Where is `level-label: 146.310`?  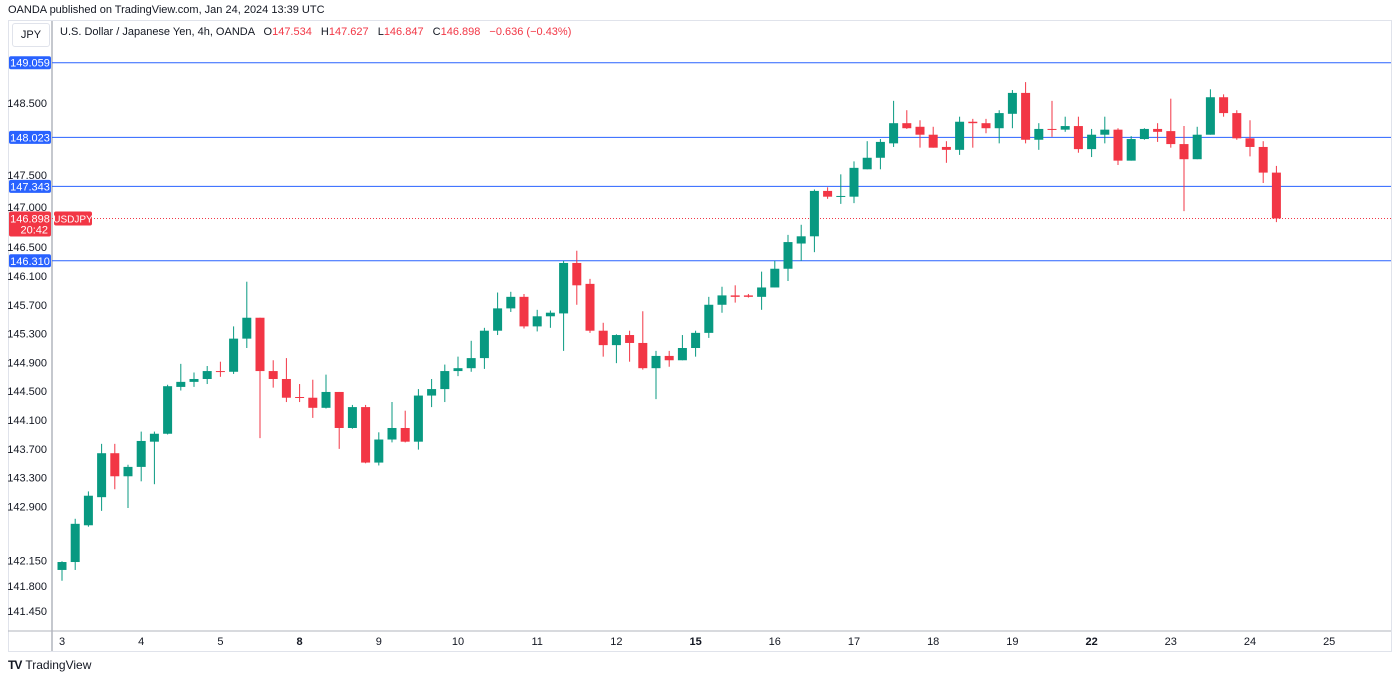 level-label: 146.310 is located at coordinates (30, 262).